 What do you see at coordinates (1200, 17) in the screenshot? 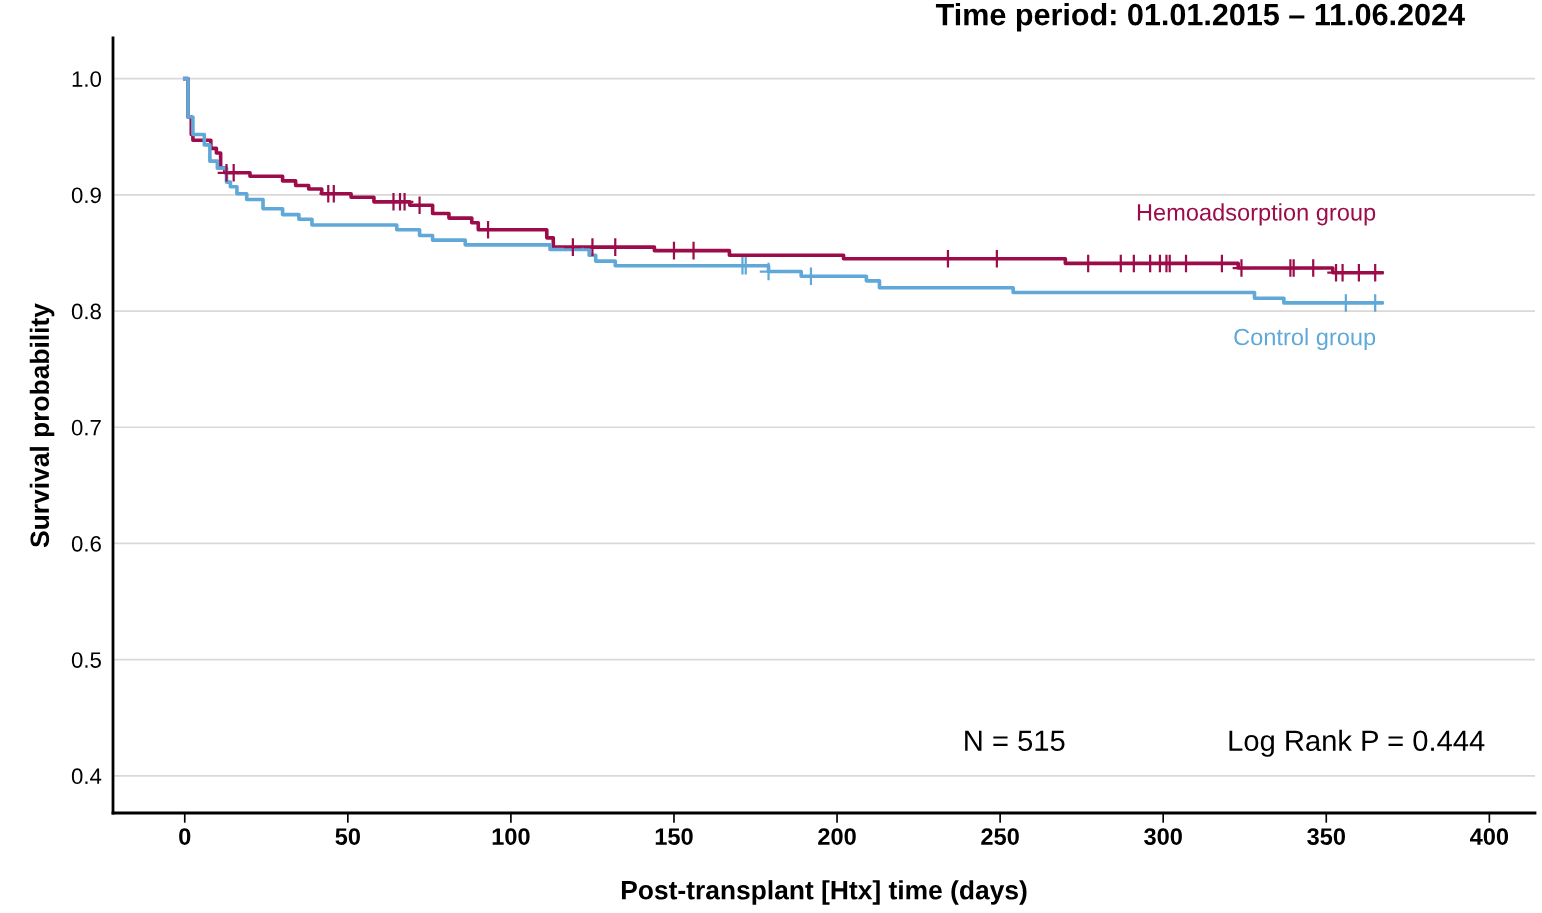
I see `chart-title: Time period: 01.01.2015 – 11.06.2024` at bounding box center [1200, 17].